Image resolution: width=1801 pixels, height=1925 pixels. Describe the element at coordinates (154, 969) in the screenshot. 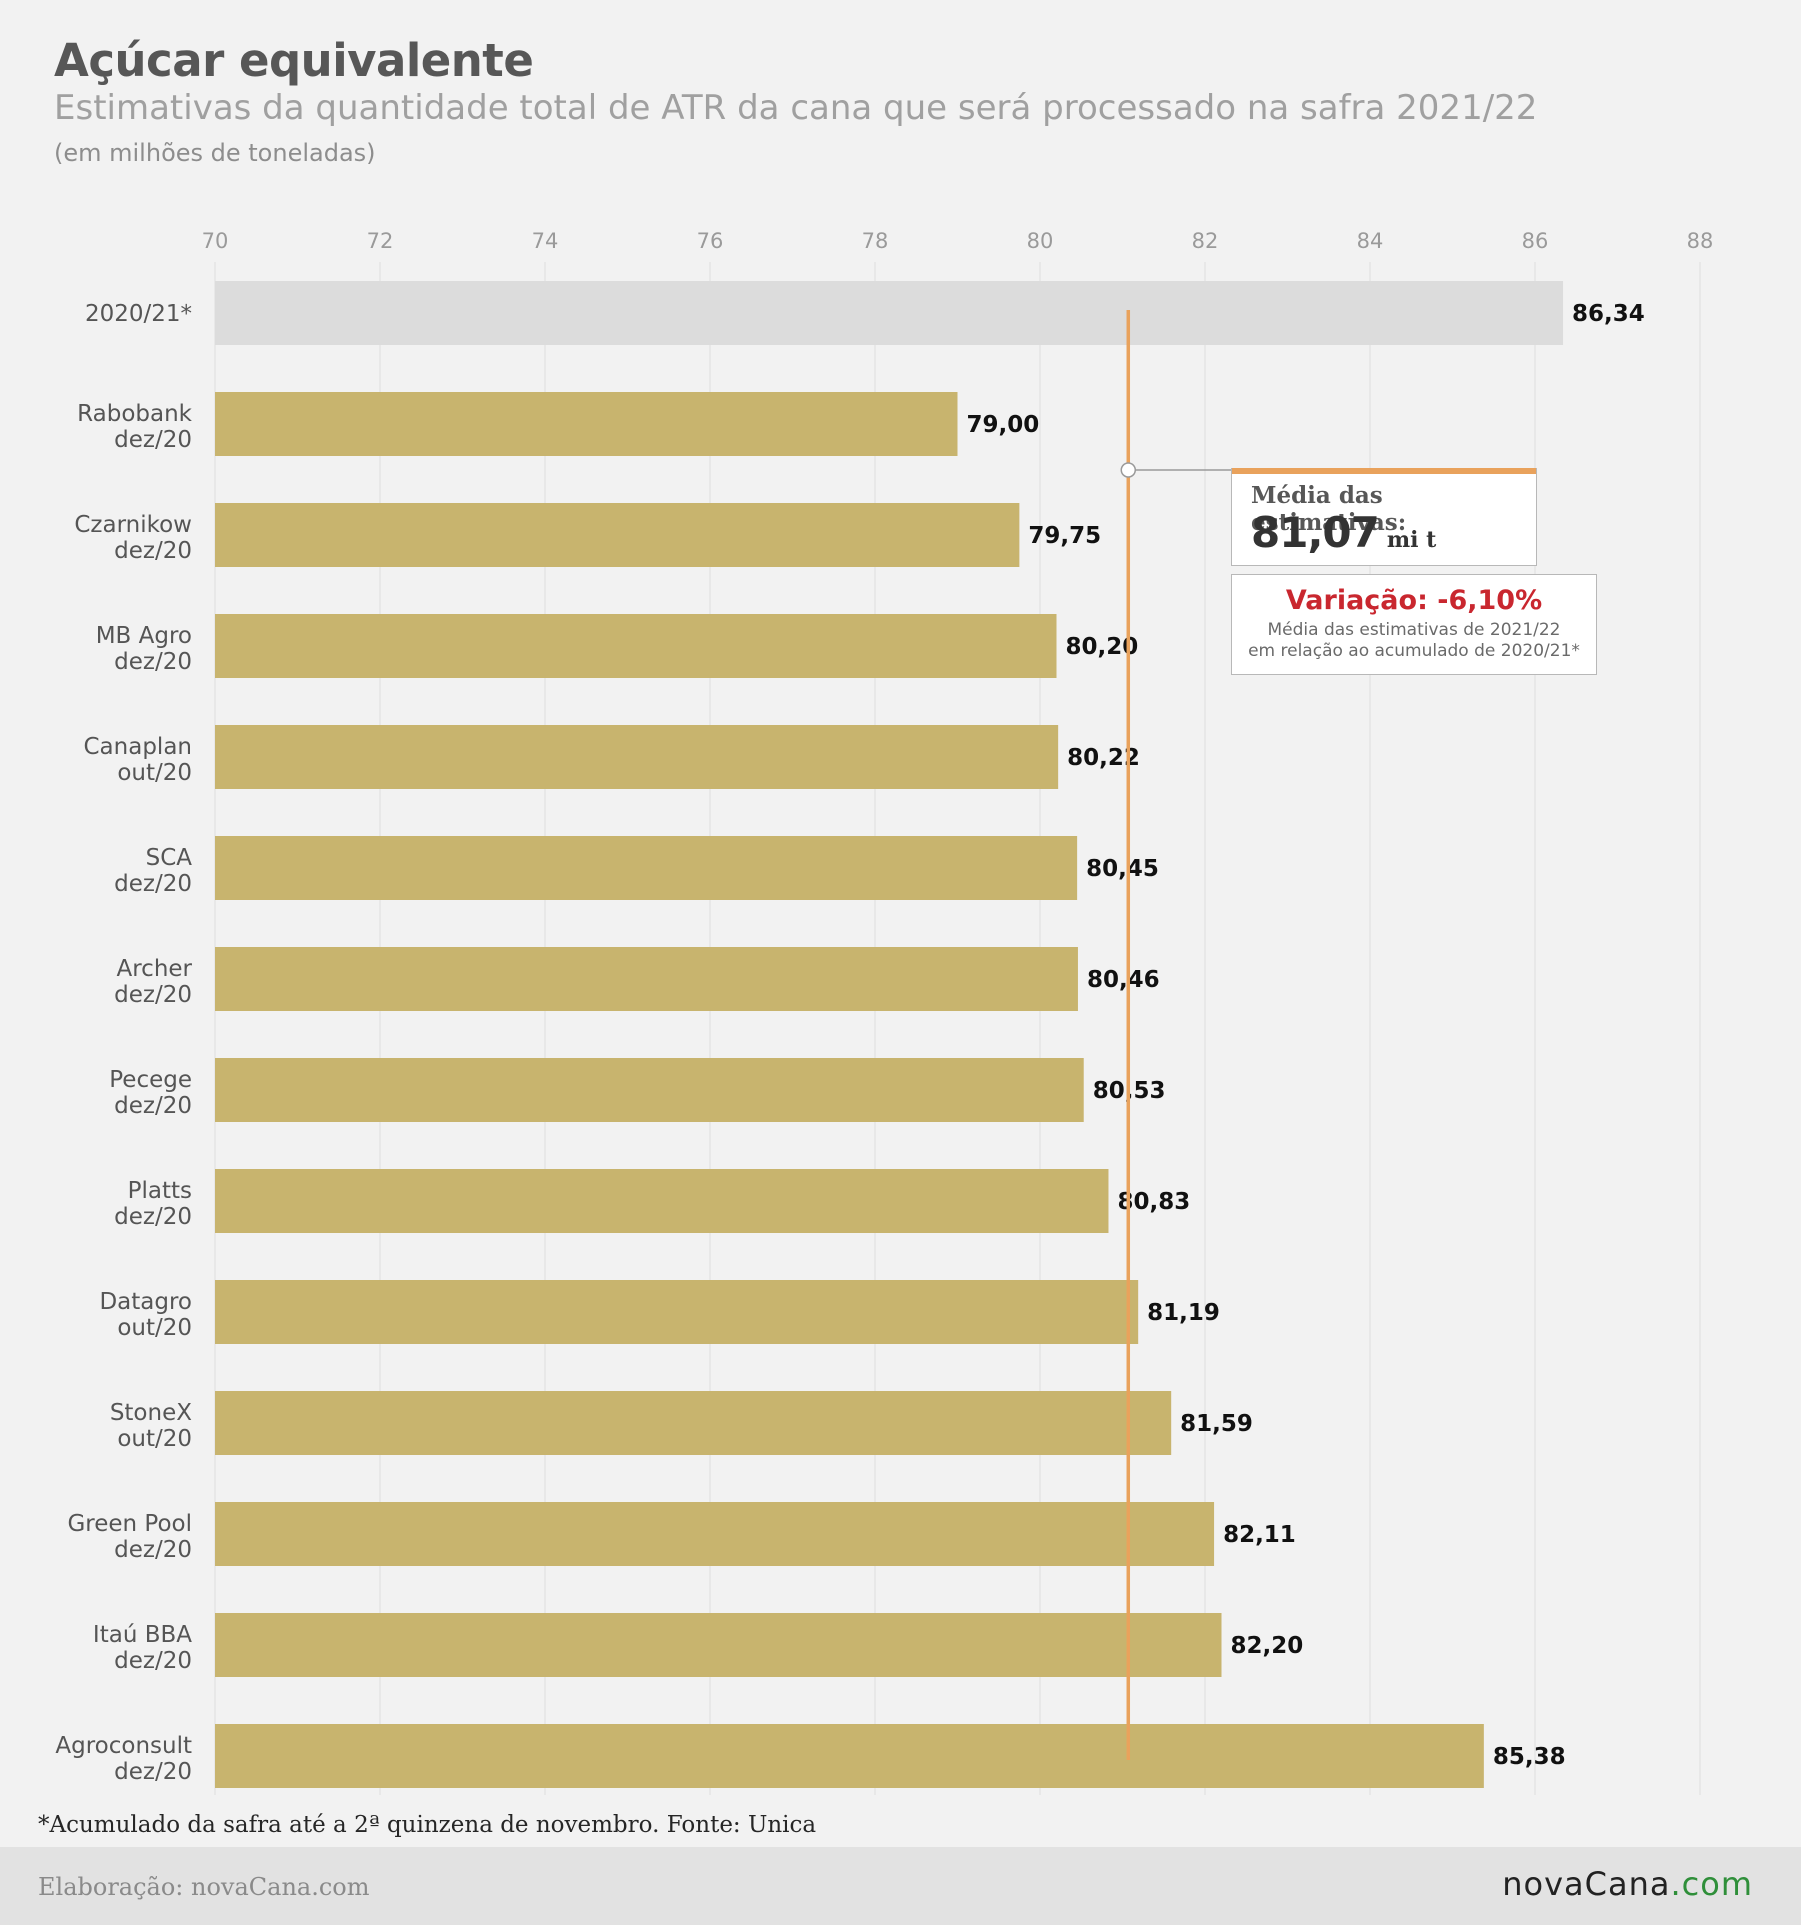

I see `category-label-6: Archer` at that location.